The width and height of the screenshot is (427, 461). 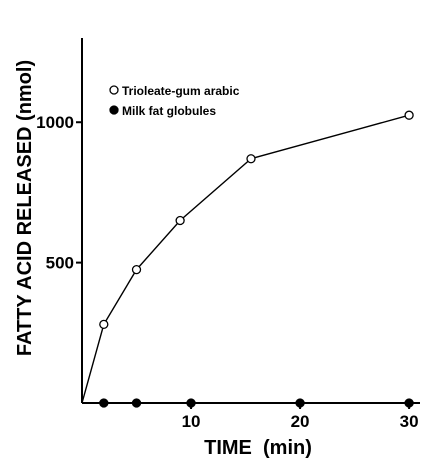 I want to click on x-tick-label: 20, so click(x=300, y=421).